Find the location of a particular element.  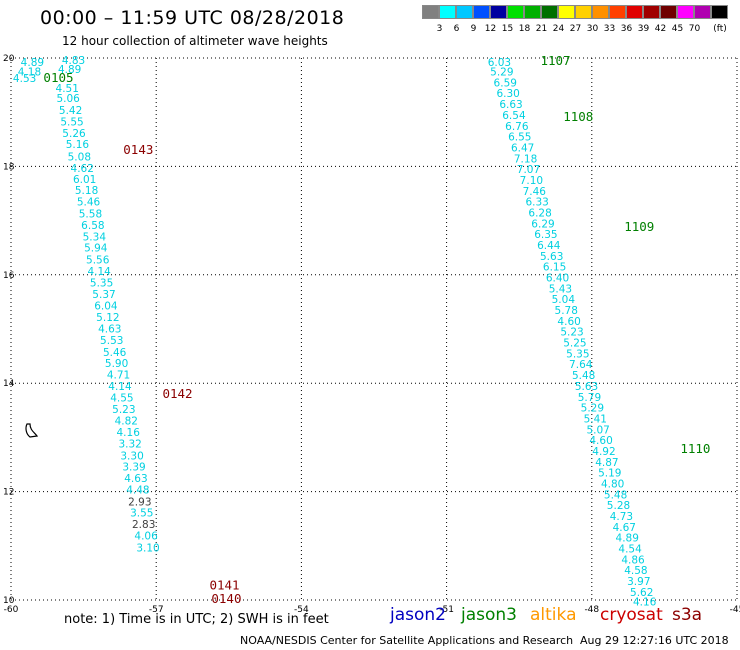

swh-value: 5.12 is located at coordinates (107, 318).